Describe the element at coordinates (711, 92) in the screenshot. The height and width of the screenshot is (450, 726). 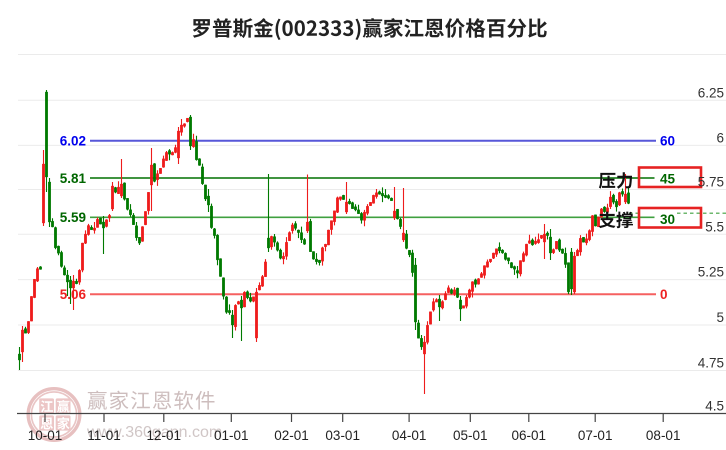
I see `svg-text: 6.25` at that location.